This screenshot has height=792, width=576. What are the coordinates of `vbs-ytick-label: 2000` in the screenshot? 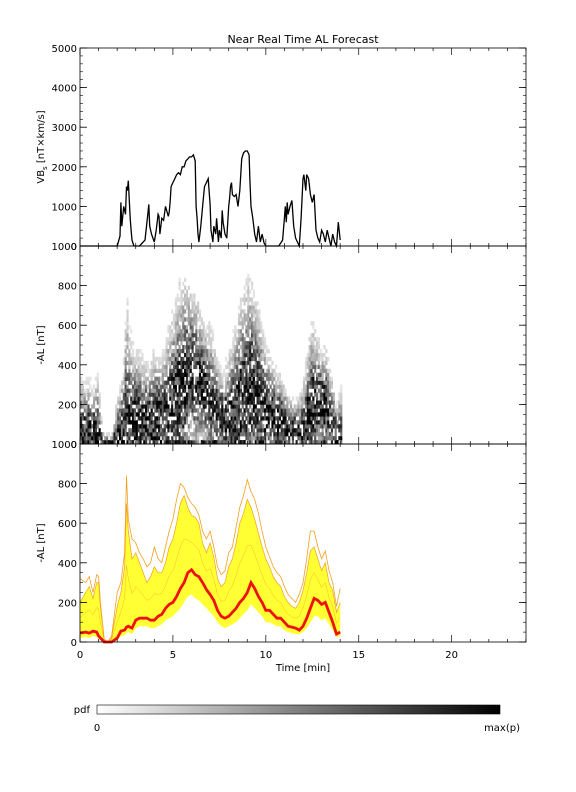 It's located at (64, 168).